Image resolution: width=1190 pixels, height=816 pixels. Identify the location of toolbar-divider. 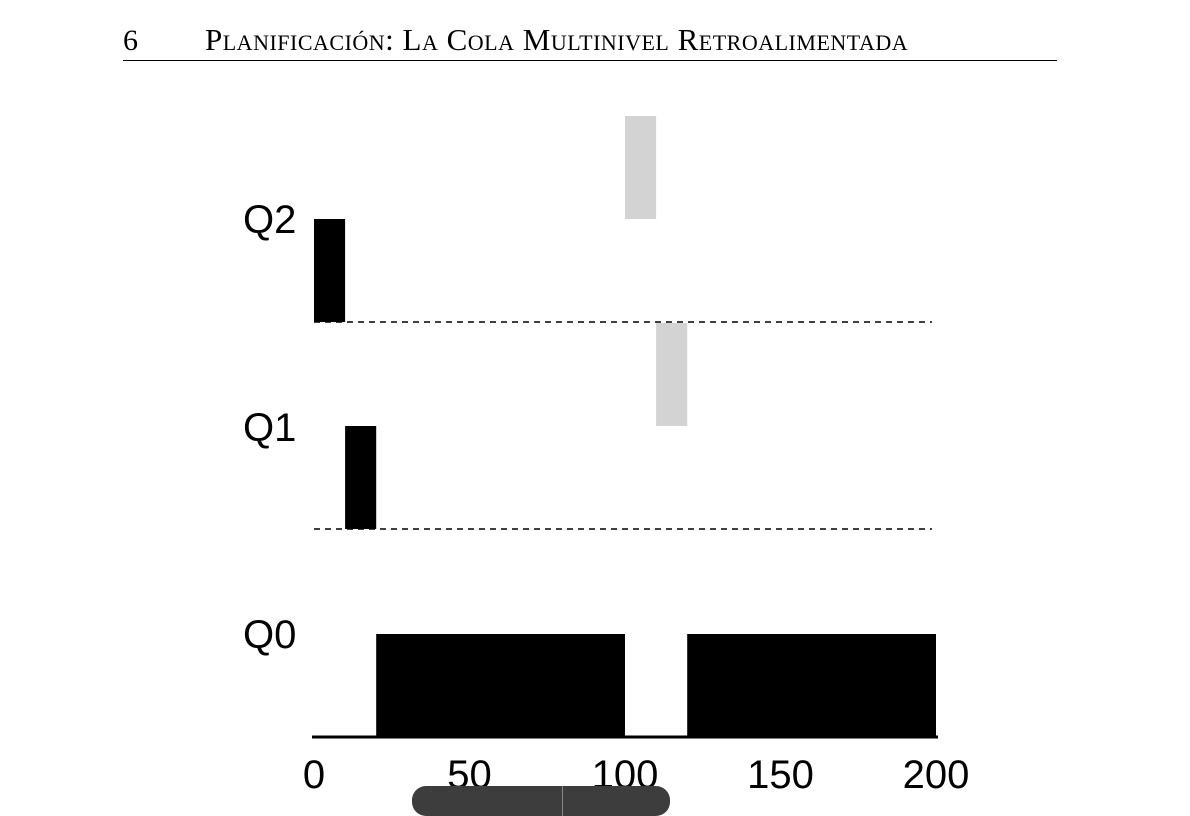
(562, 801).